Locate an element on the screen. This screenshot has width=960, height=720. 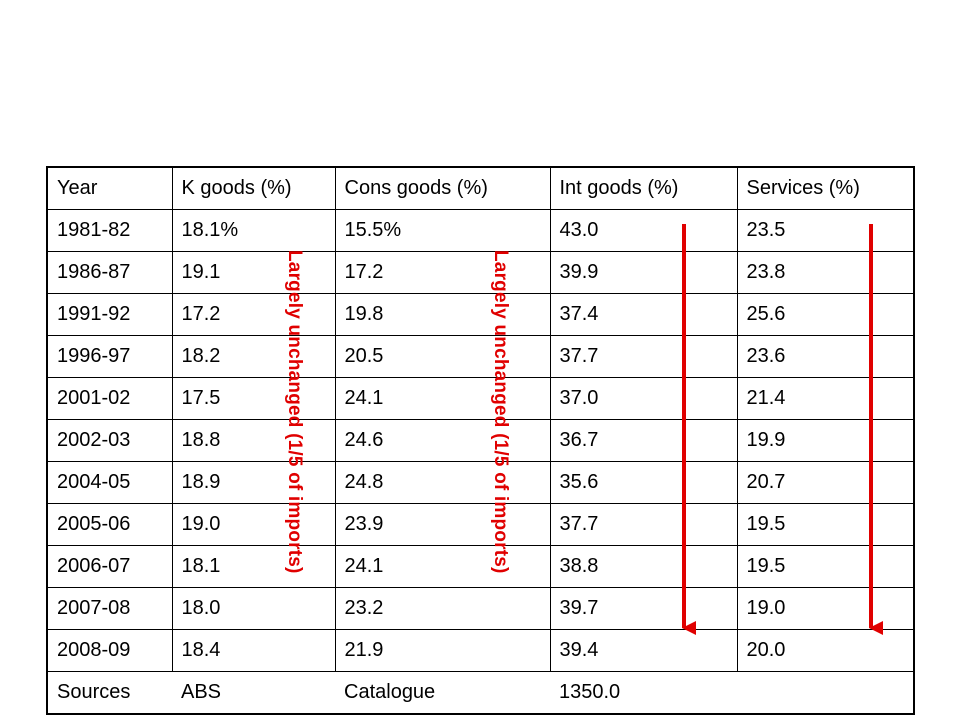
cell-k-goods: ABS is located at coordinates (253, 693).